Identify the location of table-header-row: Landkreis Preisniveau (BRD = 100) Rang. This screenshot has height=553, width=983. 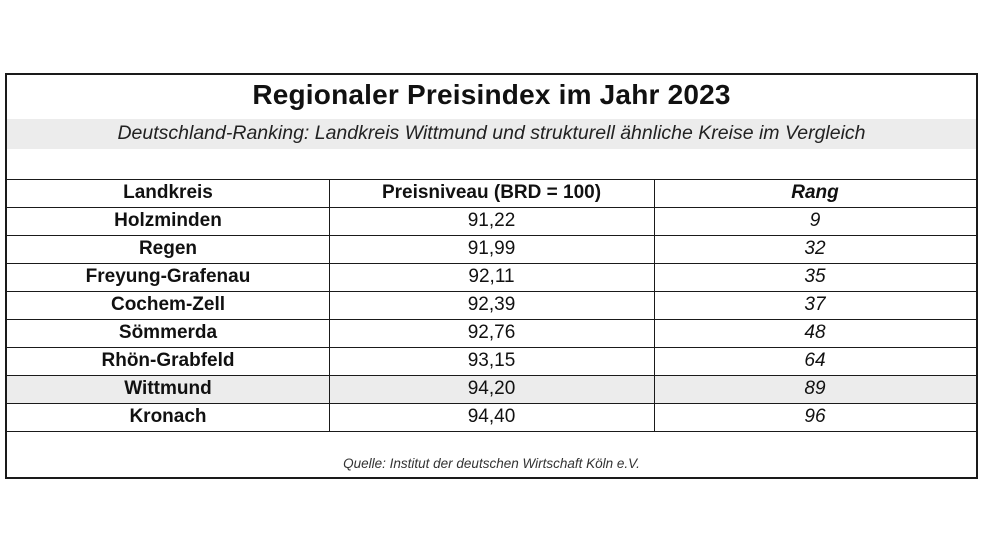
(491, 193).